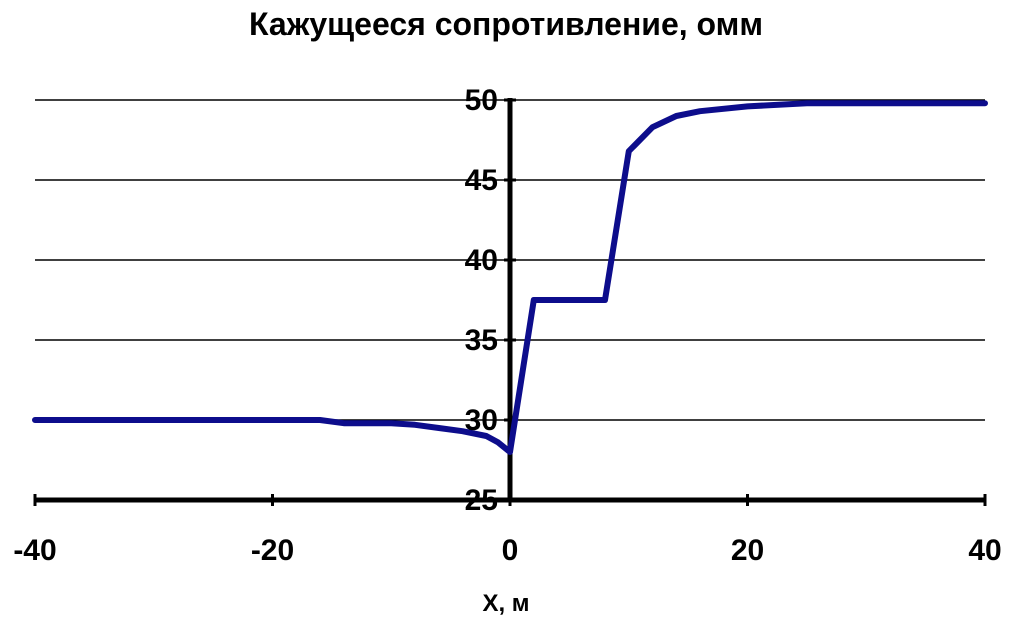  I want to click on y-tick-label-50: 50, so click(481, 100).